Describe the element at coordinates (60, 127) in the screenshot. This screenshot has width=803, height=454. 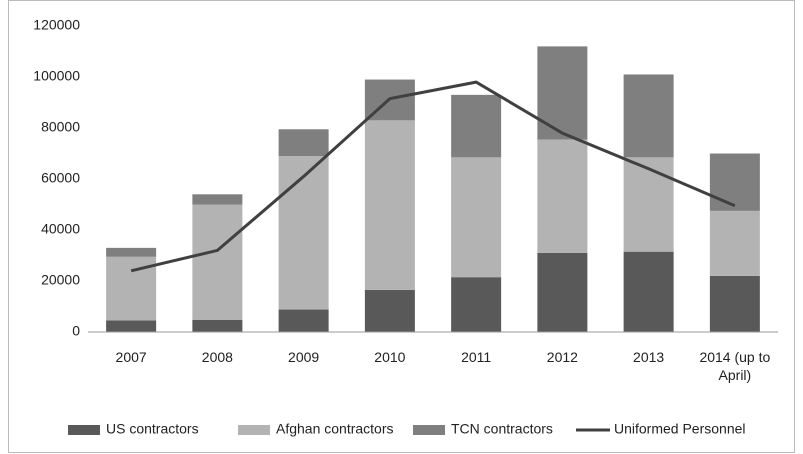
I see `y-tick-label: 80000` at that location.